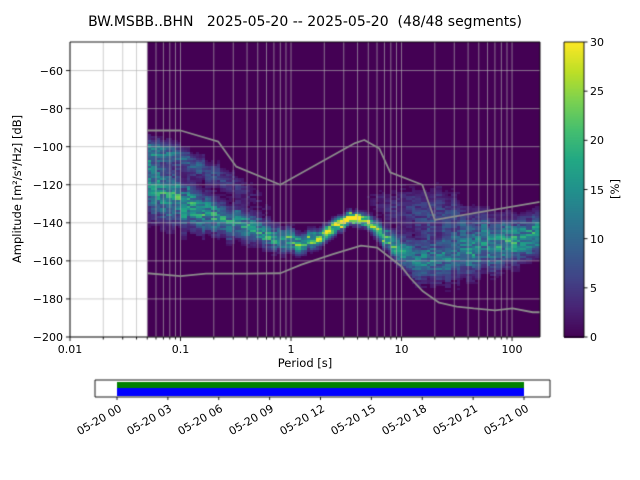 This screenshot has height=480, width=640. Describe the element at coordinates (615, 189) in the screenshot. I see `colorbar-label: [%]` at that location.